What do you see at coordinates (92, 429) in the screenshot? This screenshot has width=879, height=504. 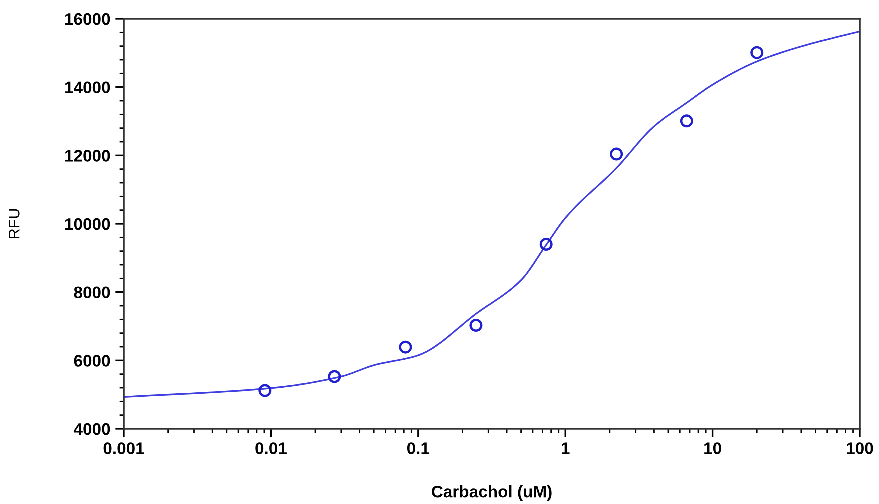 I see `y-tick-label: 4000` at bounding box center [92, 429].